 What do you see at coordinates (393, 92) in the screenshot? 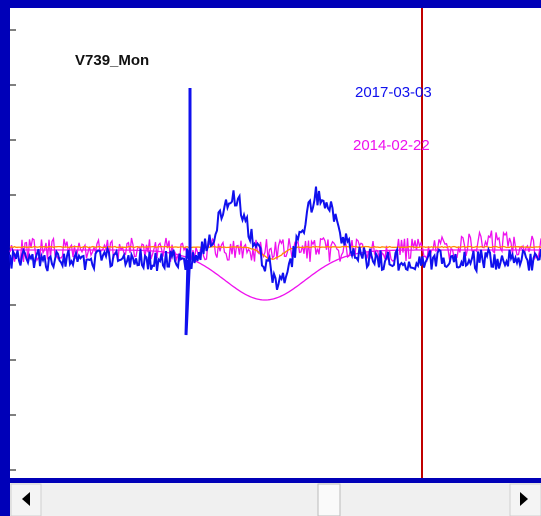
I see `spectrum-date: 2017-03-03` at bounding box center [393, 92].